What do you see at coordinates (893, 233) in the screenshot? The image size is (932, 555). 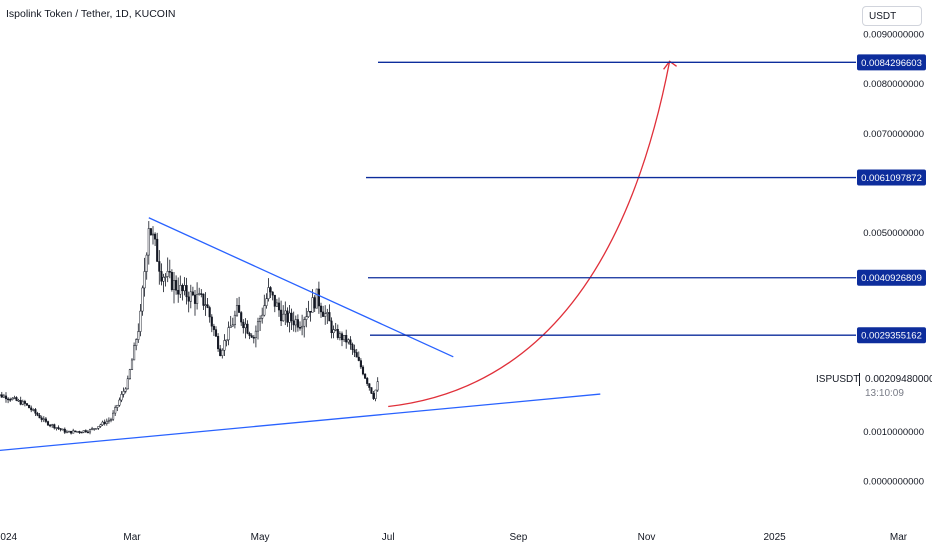 I see `price-tick-label: 0.0050000000` at bounding box center [893, 233].